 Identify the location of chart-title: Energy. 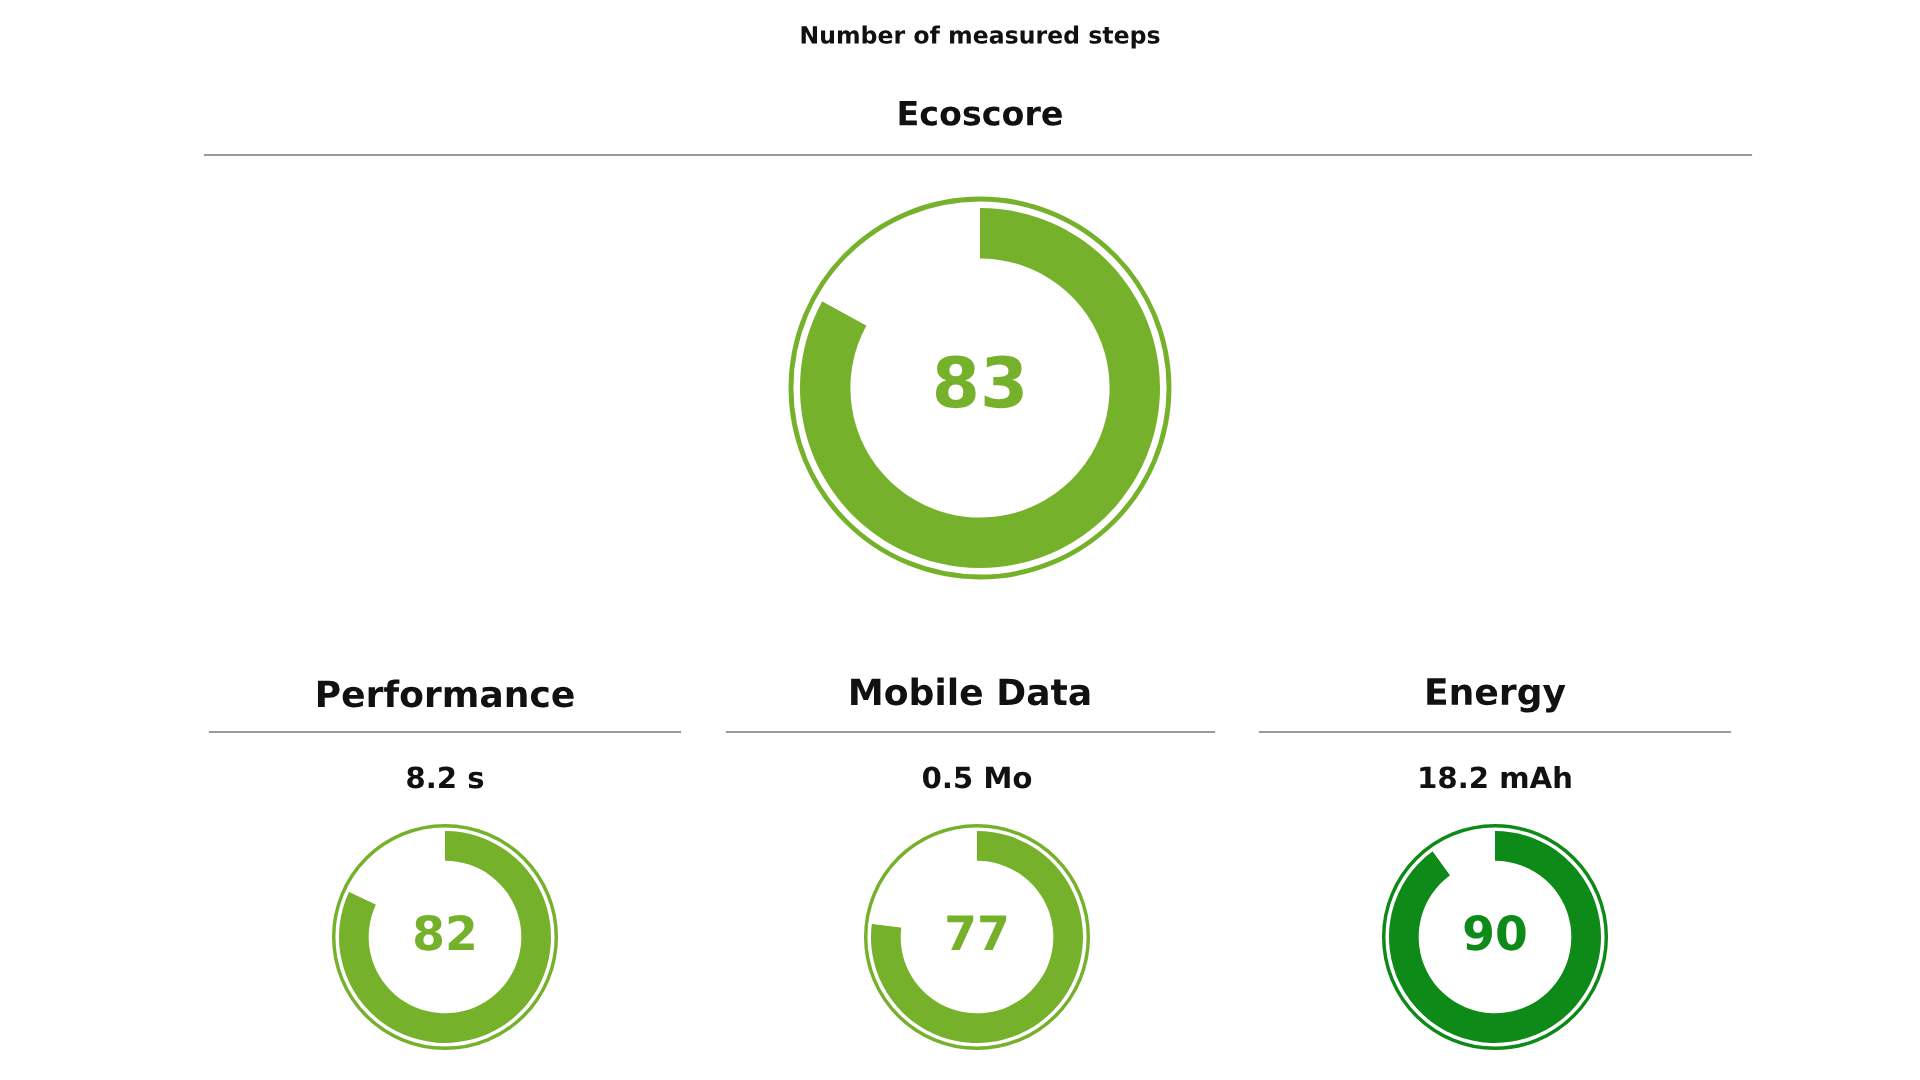
(1496, 695).